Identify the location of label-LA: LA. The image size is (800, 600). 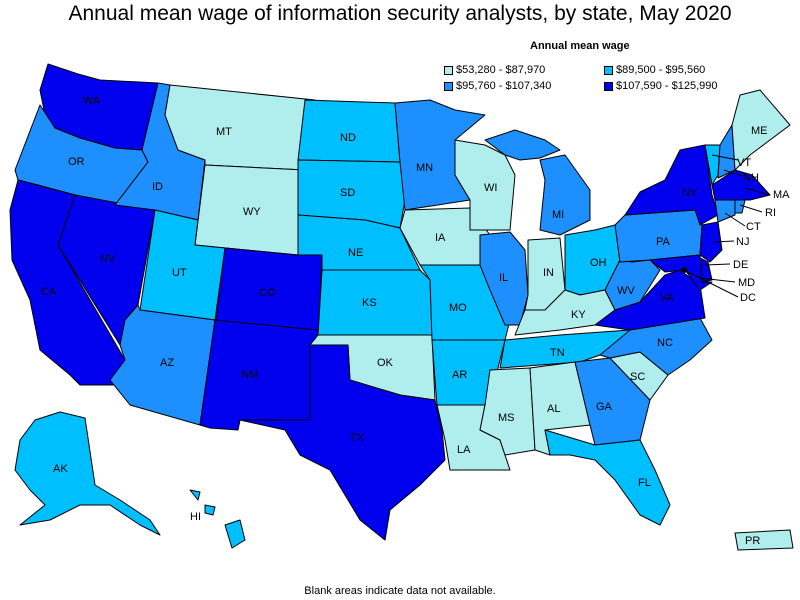
(464, 450).